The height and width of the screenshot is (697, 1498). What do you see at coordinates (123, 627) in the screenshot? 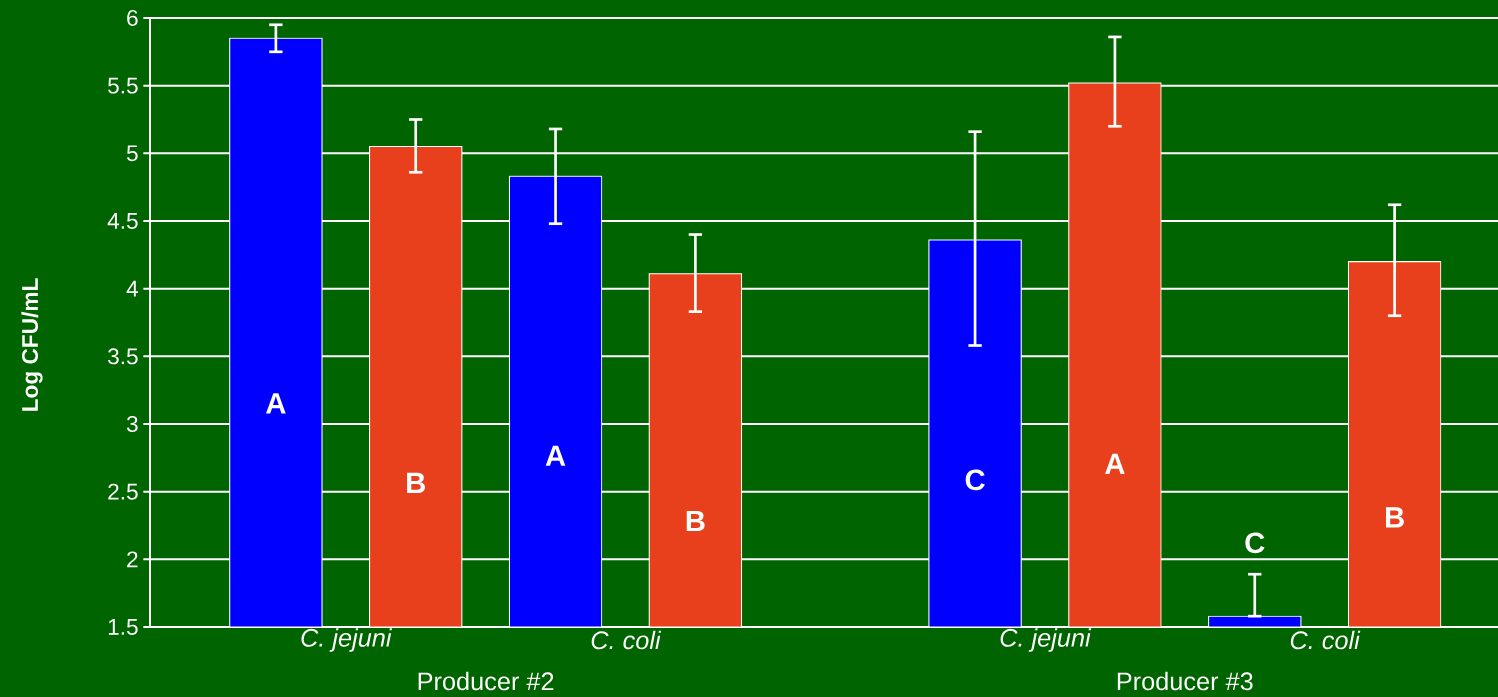
I see `y-tick-label: 1.5` at bounding box center [123, 627].